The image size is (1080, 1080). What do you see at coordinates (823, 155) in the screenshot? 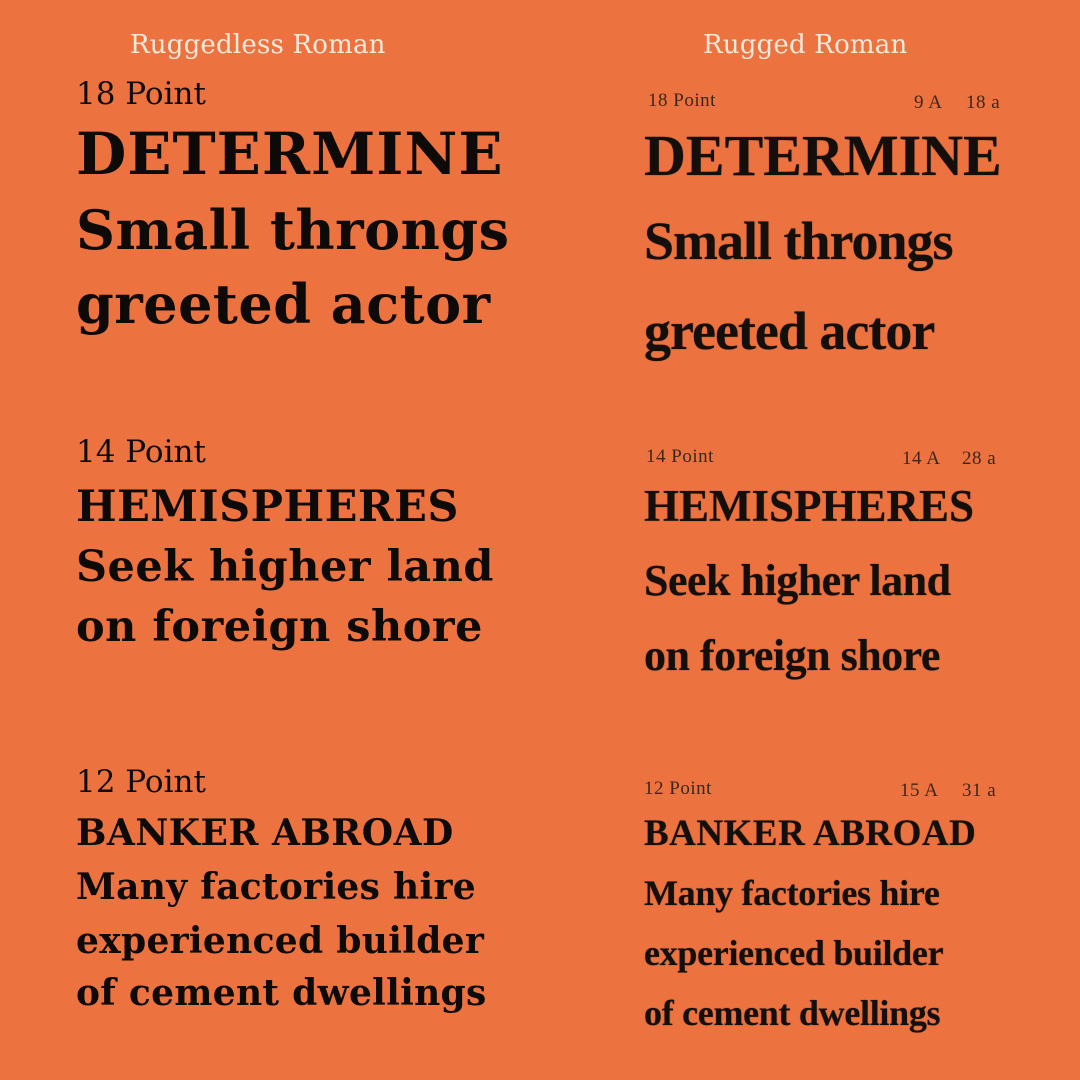
I see `right-18pt-caps: DETERMINE` at bounding box center [823, 155].